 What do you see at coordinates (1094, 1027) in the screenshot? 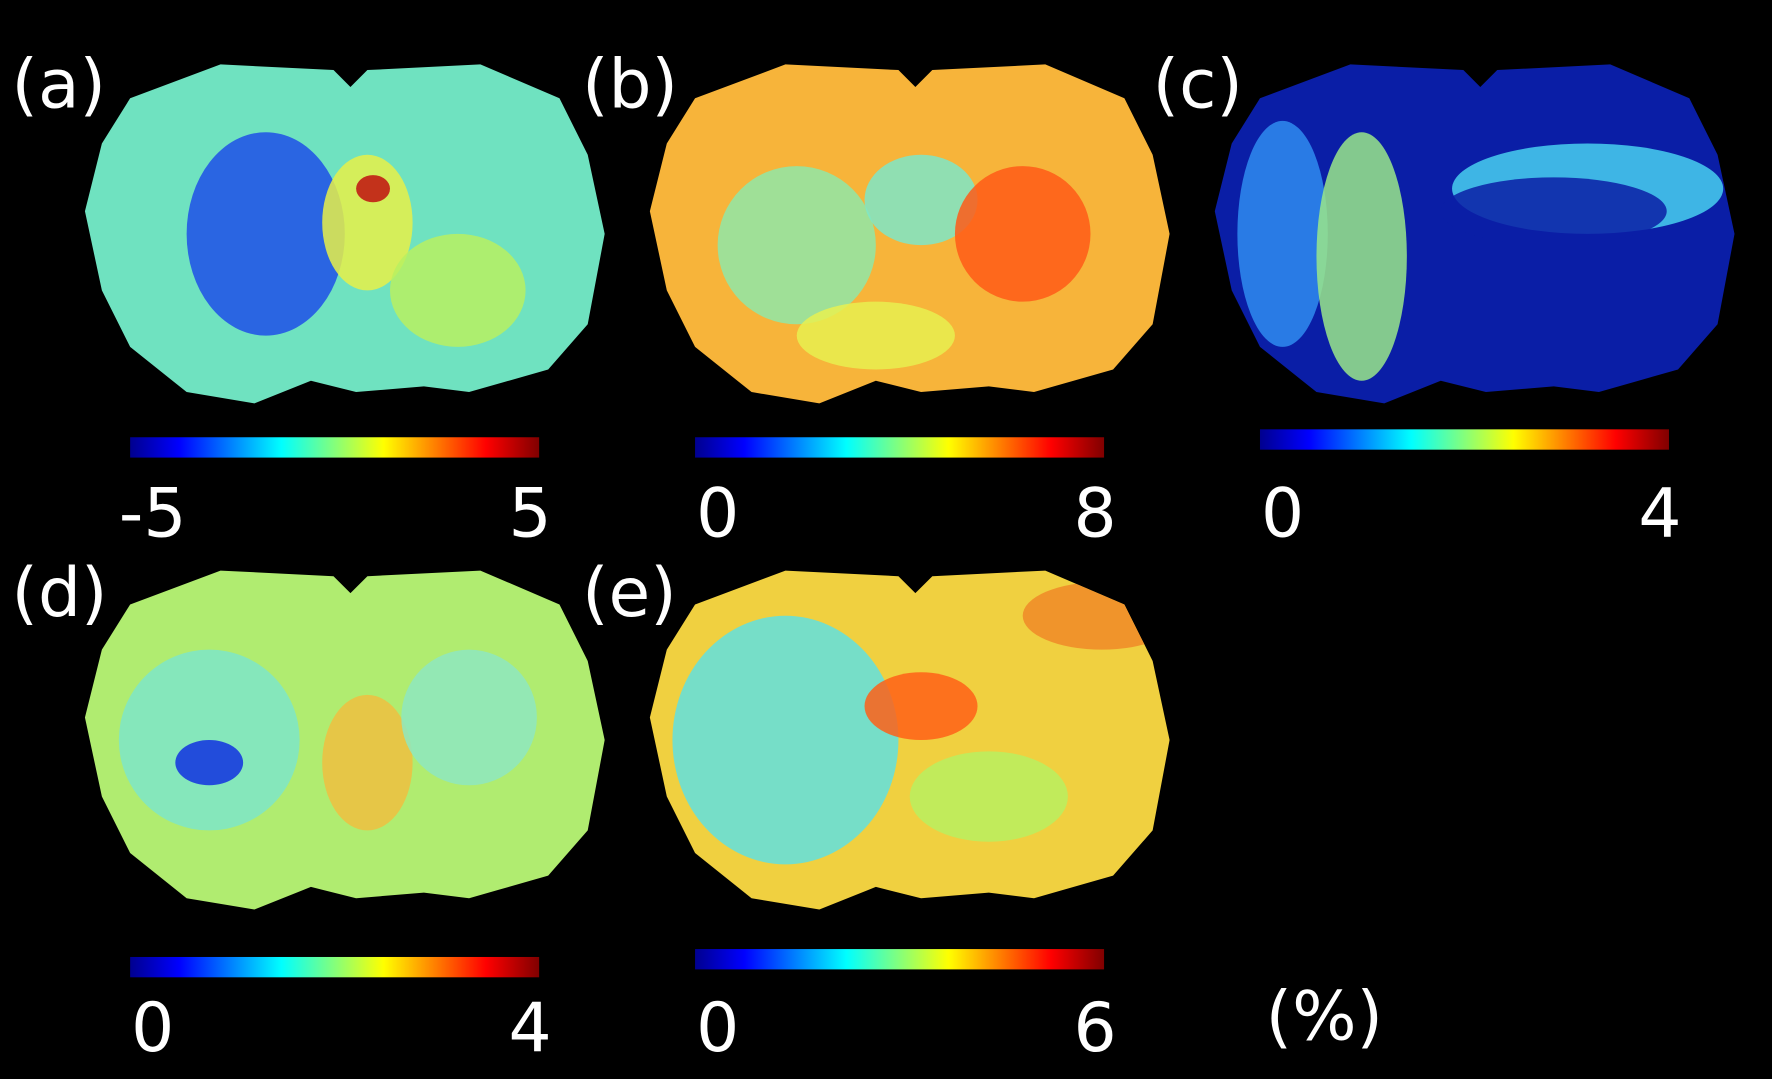
I see `colorbar-max-label: 6` at bounding box center [1094, 1027].